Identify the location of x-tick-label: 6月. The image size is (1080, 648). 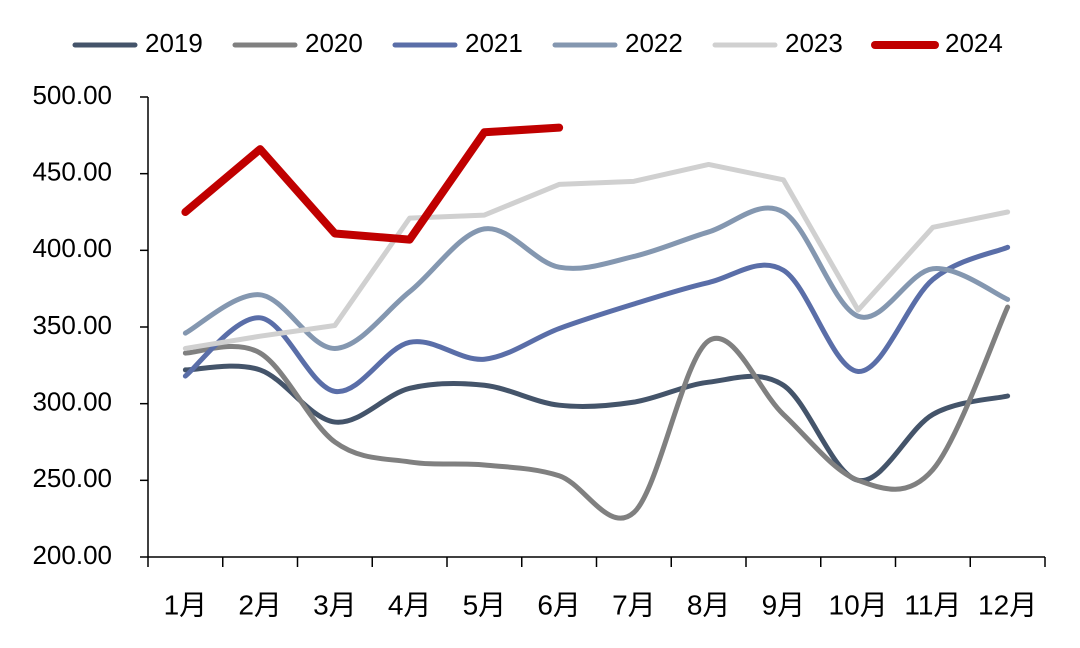
(559, 604).